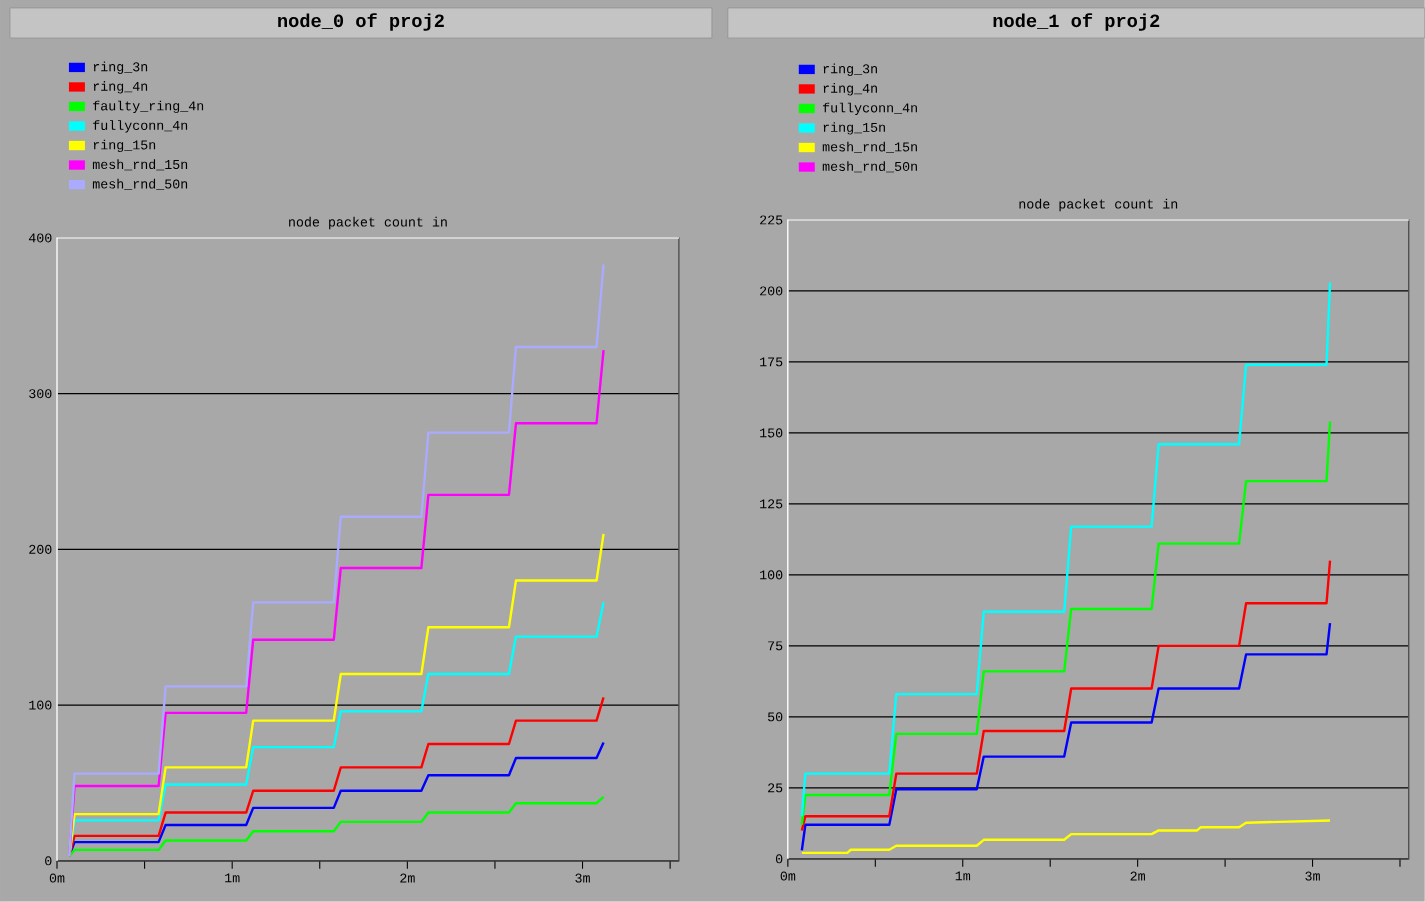 Image resolution: width=1425 pixels, height=902 pixels. What do you see at coordinates (361, 22) in the screenshot?
I see `chart-title: node_0 of proj2` at bounding box center [361, 22].